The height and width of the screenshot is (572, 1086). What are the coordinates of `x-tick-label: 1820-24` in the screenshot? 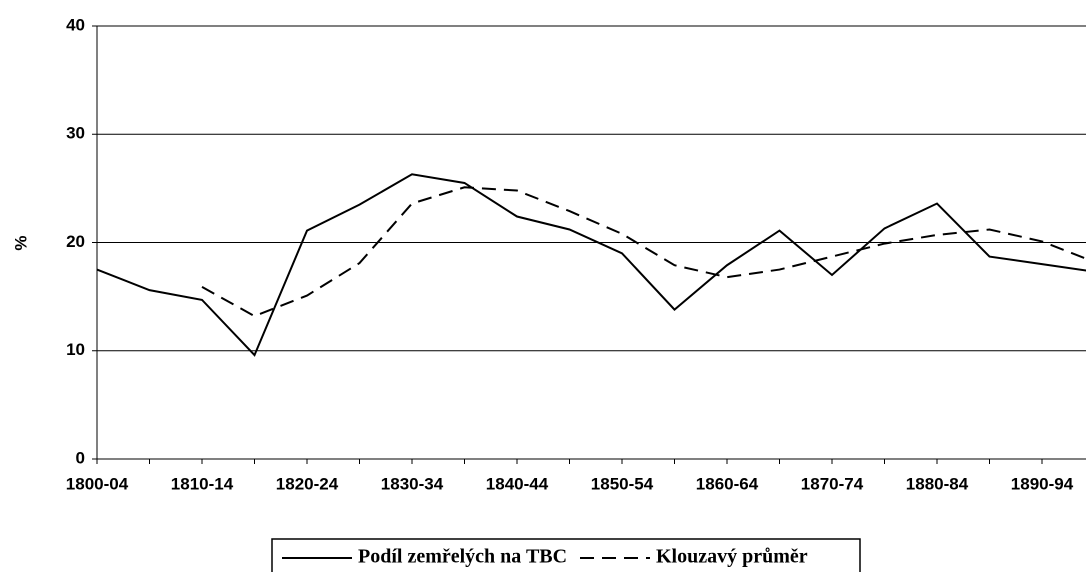 It's located at (307, 483).